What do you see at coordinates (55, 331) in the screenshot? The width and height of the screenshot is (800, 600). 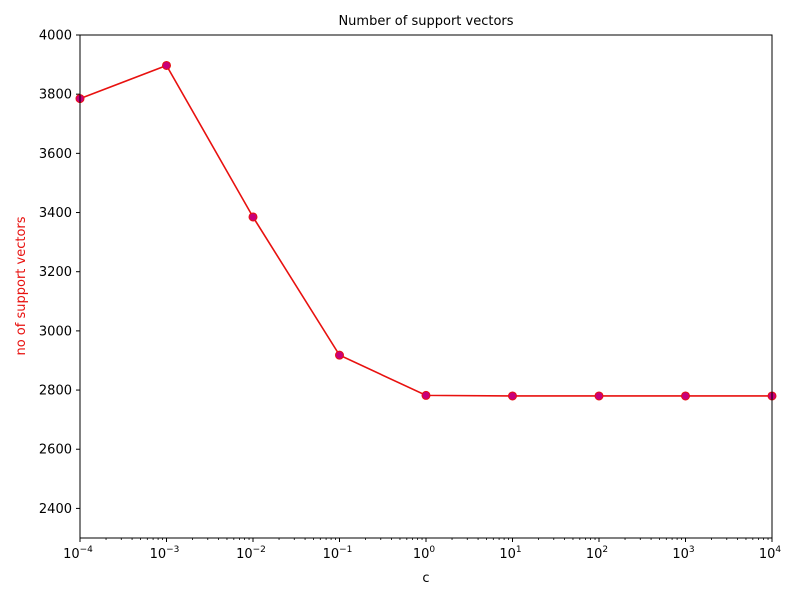 I see `y-tick-label: 3000` at bounding box center [55, 331].